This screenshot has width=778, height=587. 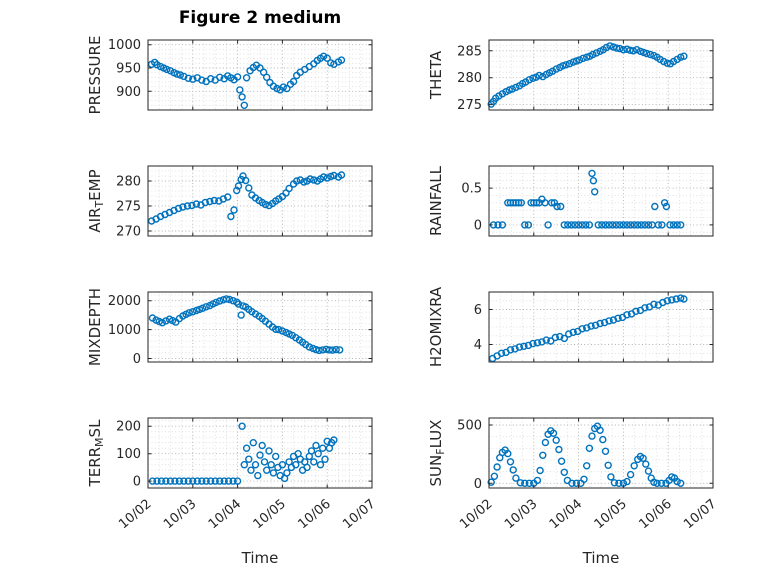 What do you see at coordinates (128, 92) in the screenshot?
I see `svg-text: 900` at bounding box center [128, 92].